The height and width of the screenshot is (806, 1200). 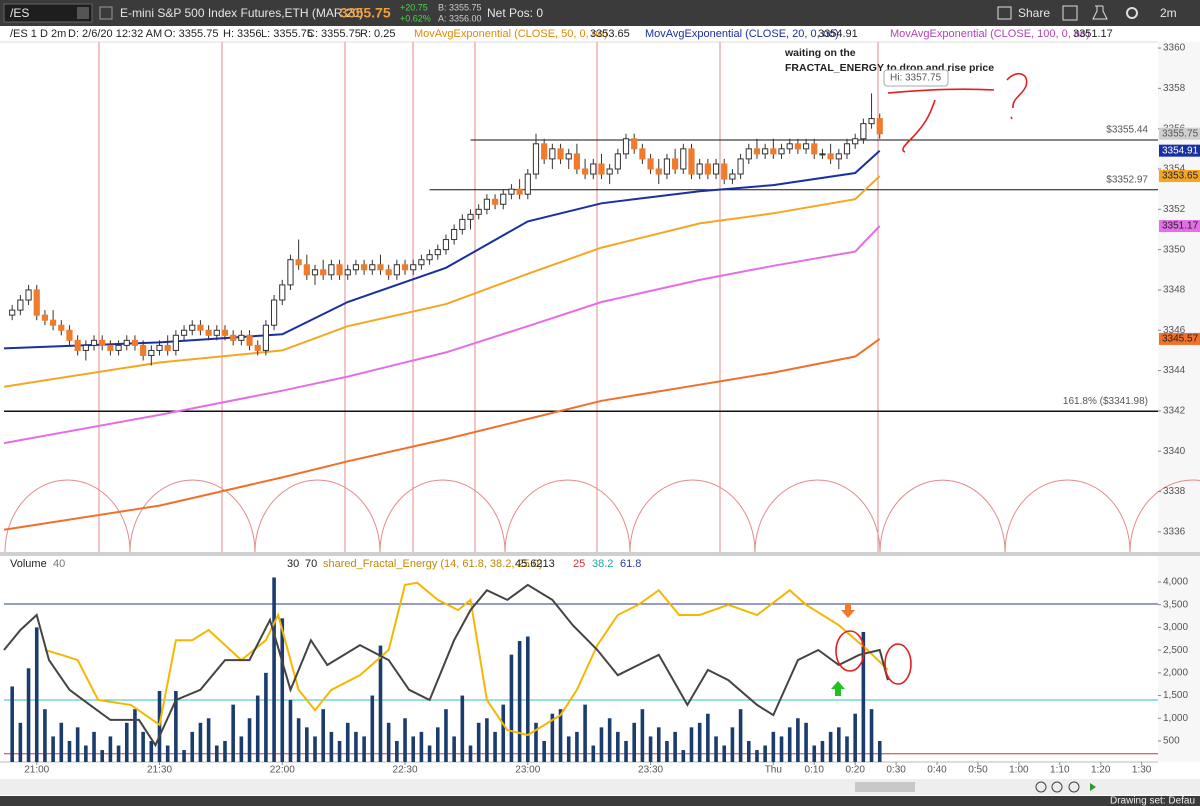 I want to click on zoom-icon, so click(x=1041, y=787).